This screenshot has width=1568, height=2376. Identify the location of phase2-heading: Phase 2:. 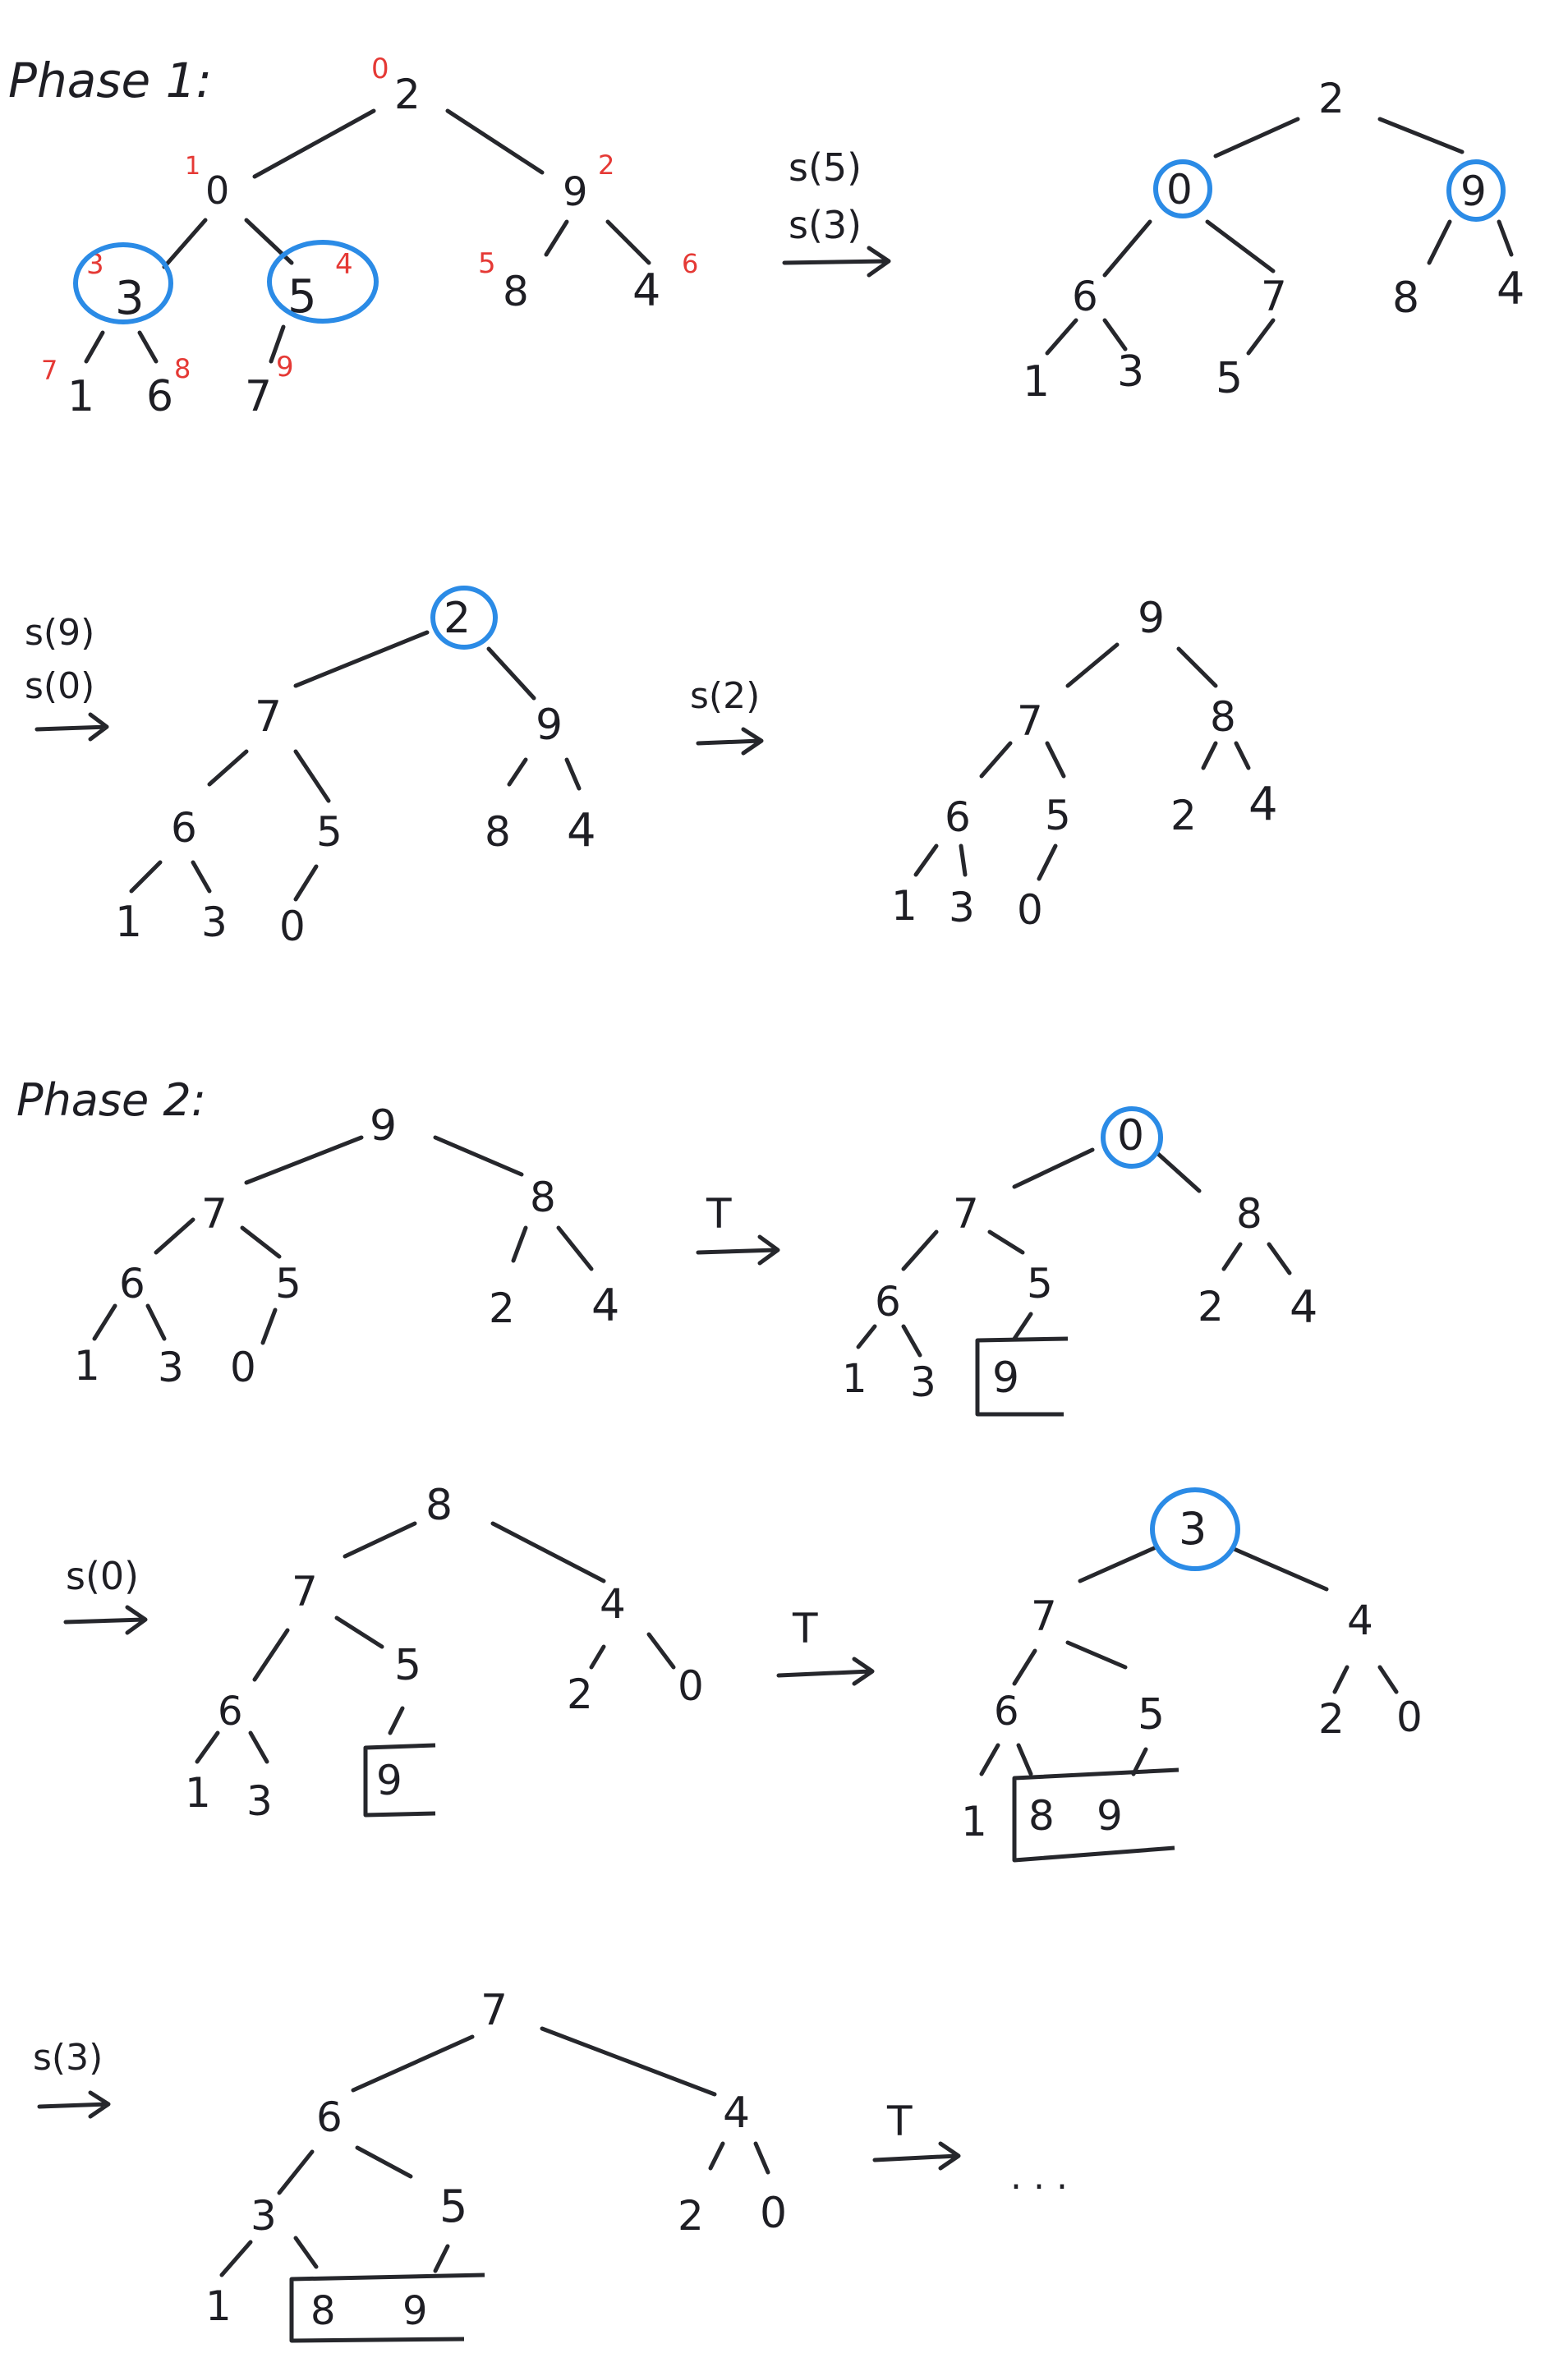
(111, 1100).